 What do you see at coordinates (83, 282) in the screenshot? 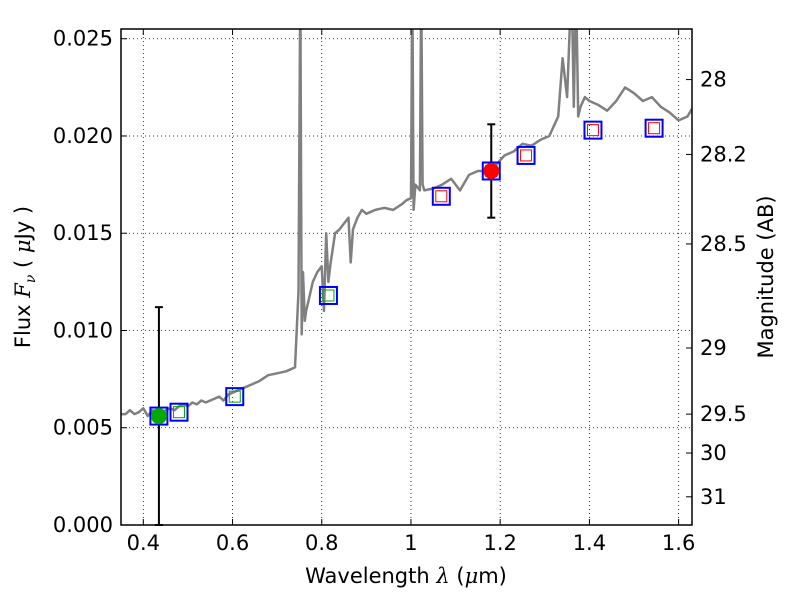
I see `y-tick-labels: 0.000 0.005 0.010 0.015 0.020 0.025` at bounding box center [83, 282].